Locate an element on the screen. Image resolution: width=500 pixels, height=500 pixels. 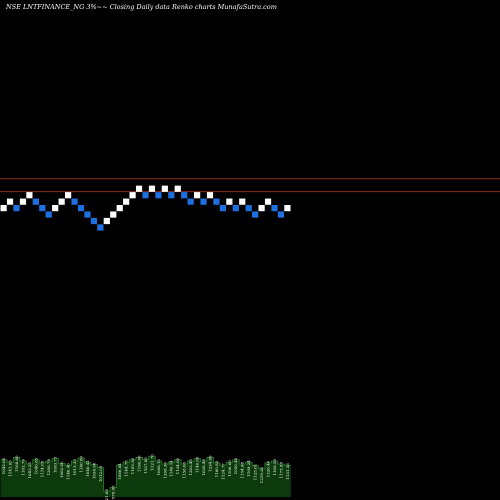
volume-label: 1144.75 is located at coordinates (126, 468).